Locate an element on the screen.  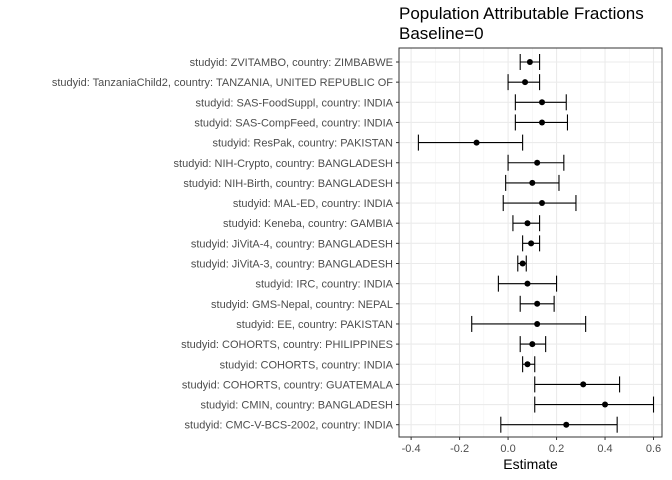
chart-title: Population Attributable Fractions is located at coordinates (521, 13).